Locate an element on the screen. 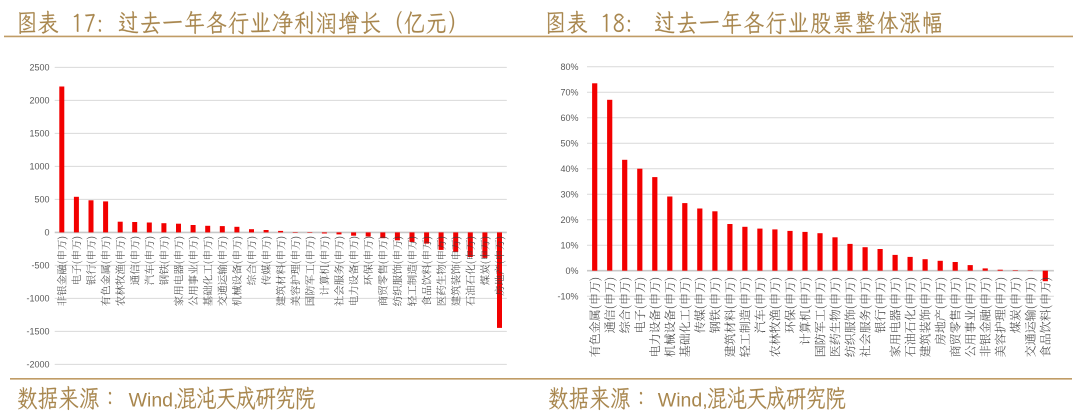 The image size is (1080, 415). svg-text: -1000 is located at coordinates (37, 299).